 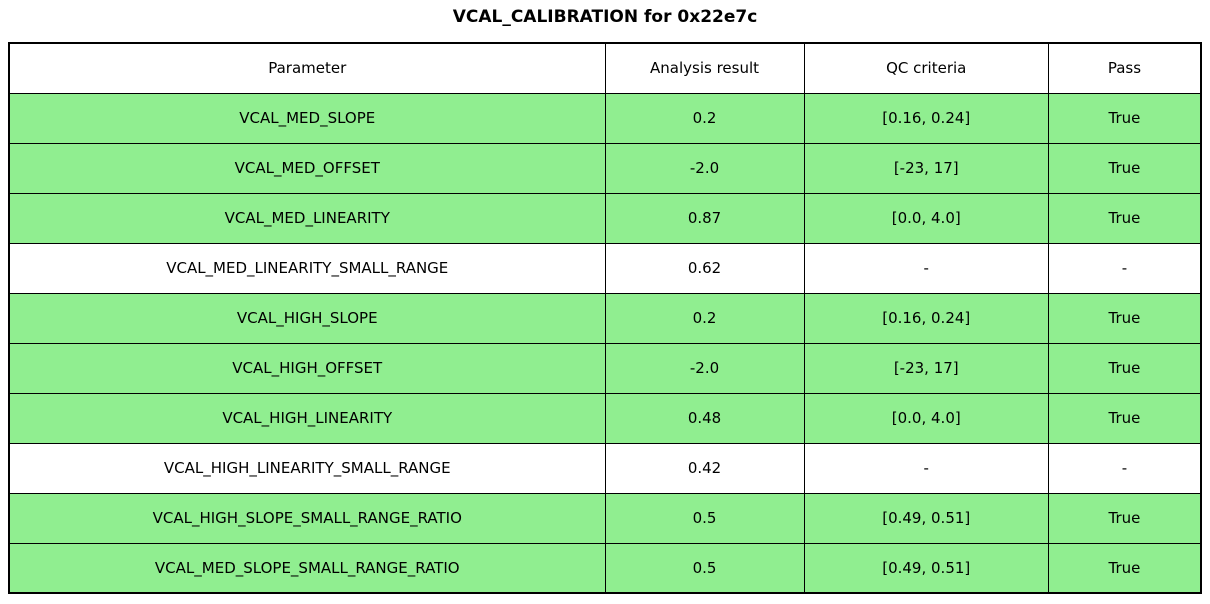 I want to click on parameter-cell: VCAL_HIGH_OFFSET, so click(x=307, y=368).